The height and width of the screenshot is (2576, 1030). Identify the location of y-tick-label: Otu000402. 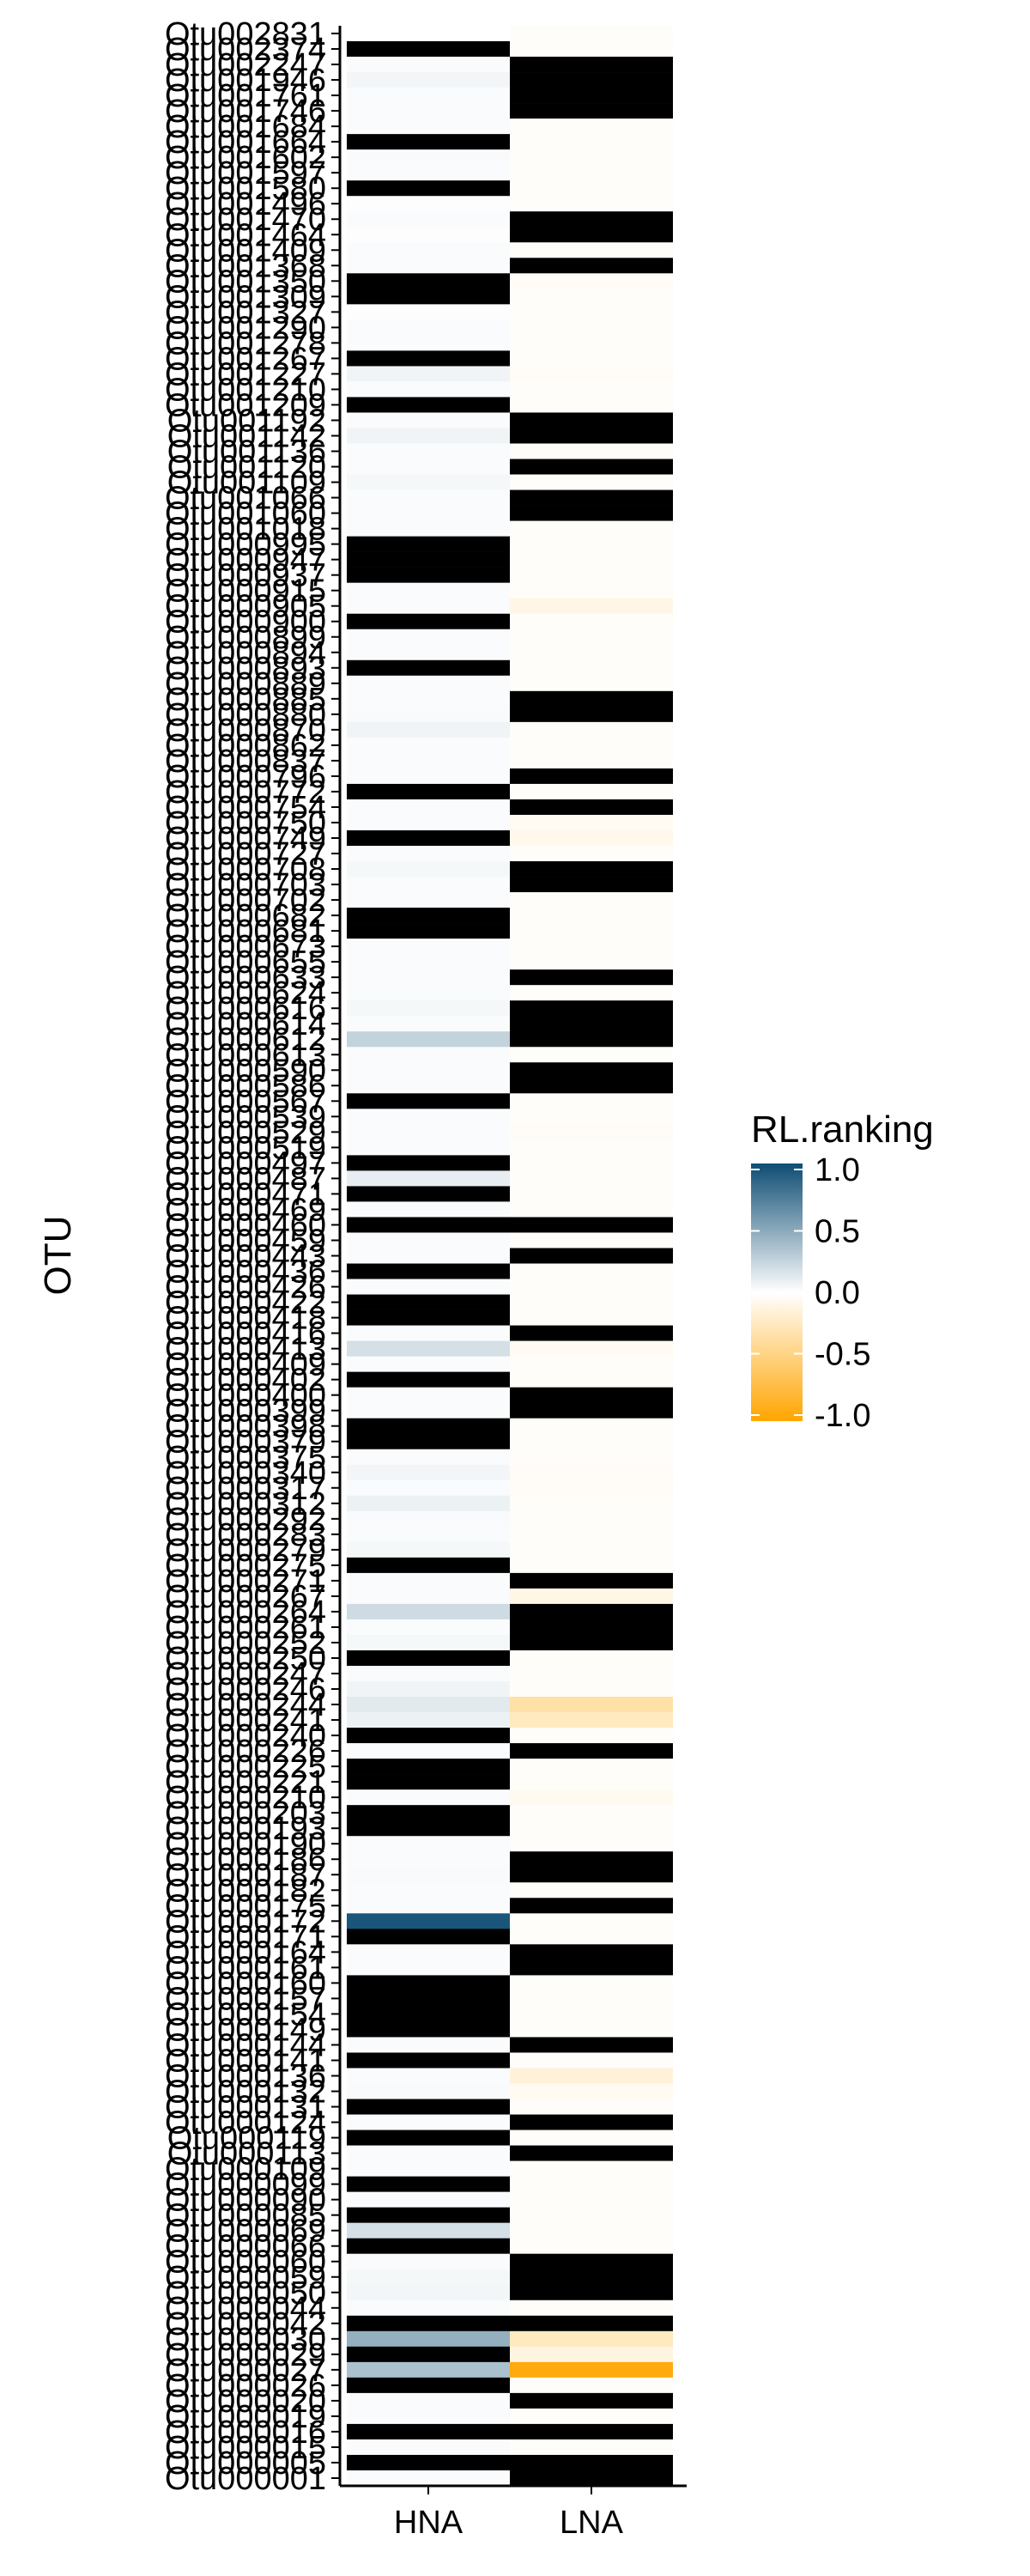
(245, 1381).